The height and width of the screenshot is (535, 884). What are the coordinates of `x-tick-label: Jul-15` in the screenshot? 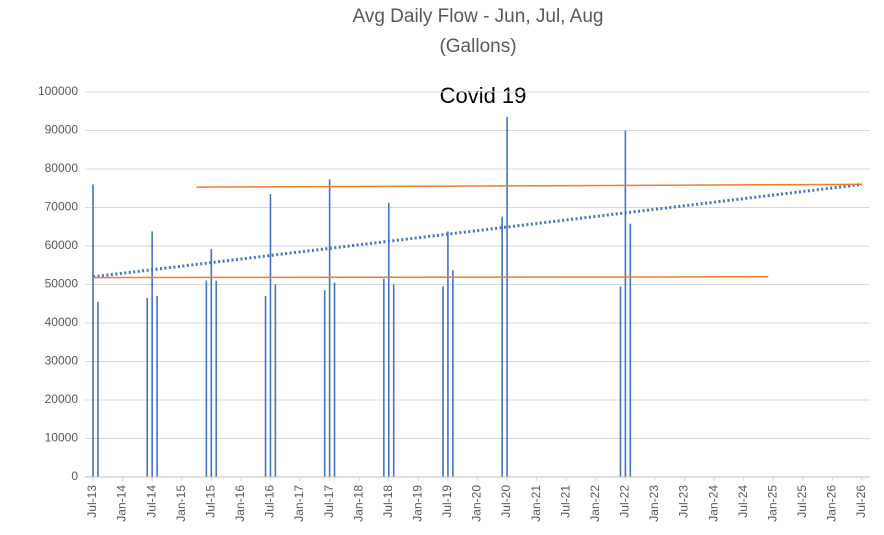 It's located at (210, 501).